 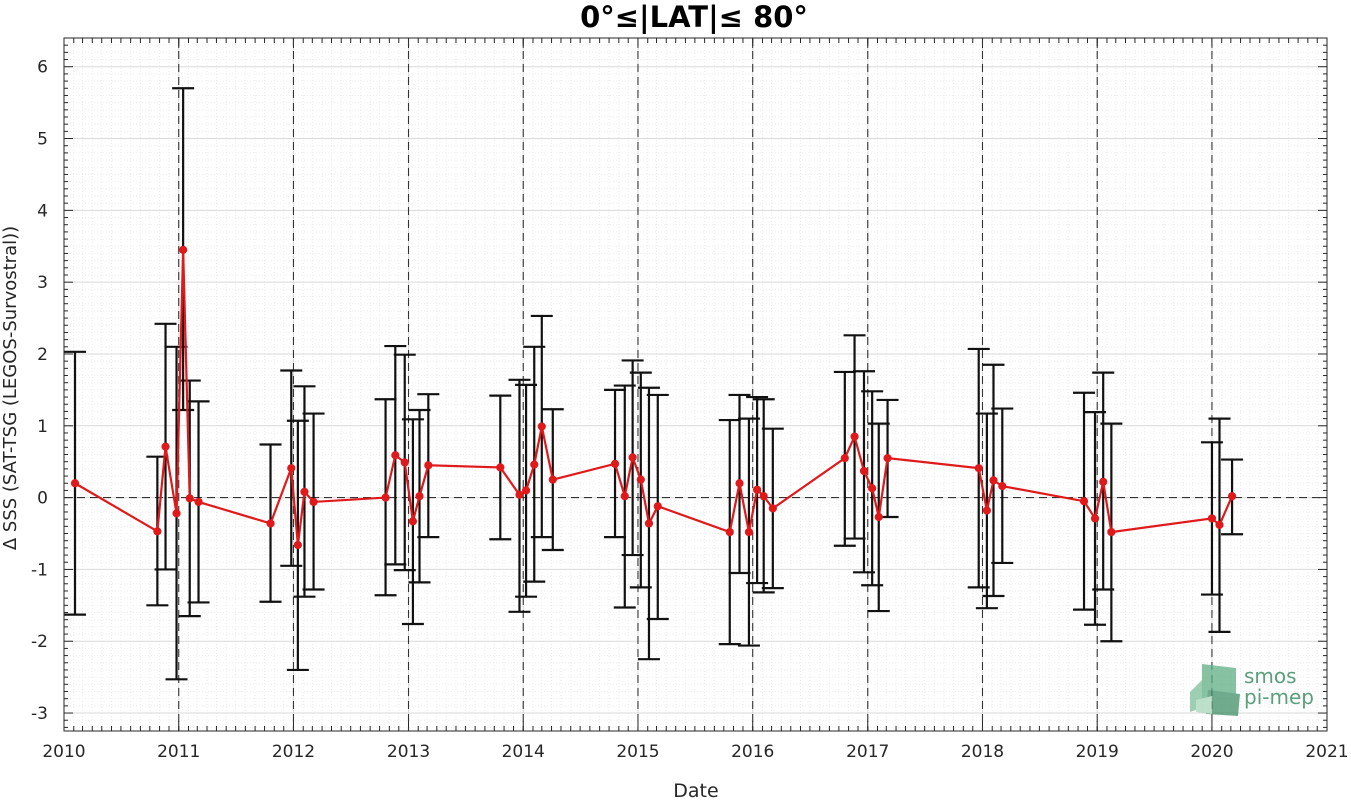 I want to click on y-tick-label: 0, so click(x=42, y=499).